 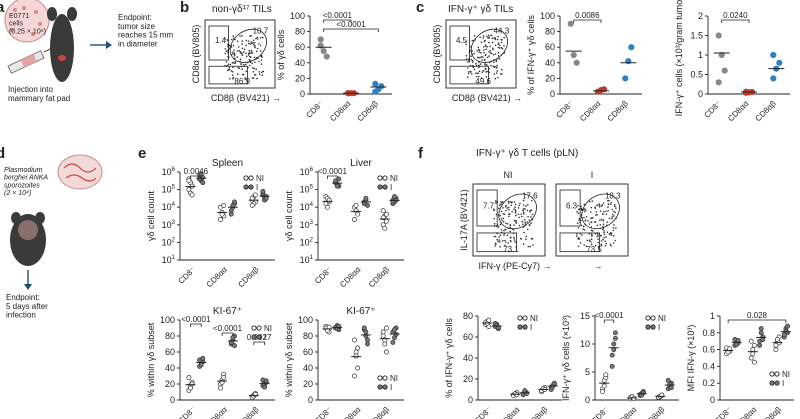 What do you see at coordinates (151, 359) in the screenshot?
I see `y-axis-label: % within γδ subset` at bounding box center [151, 359].